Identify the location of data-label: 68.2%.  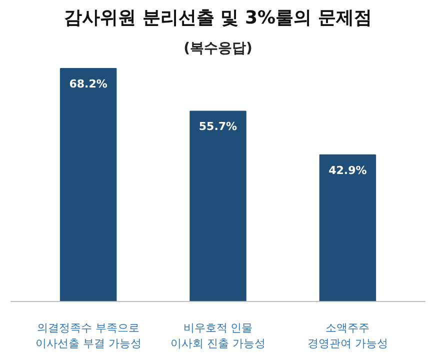
(88, 83).